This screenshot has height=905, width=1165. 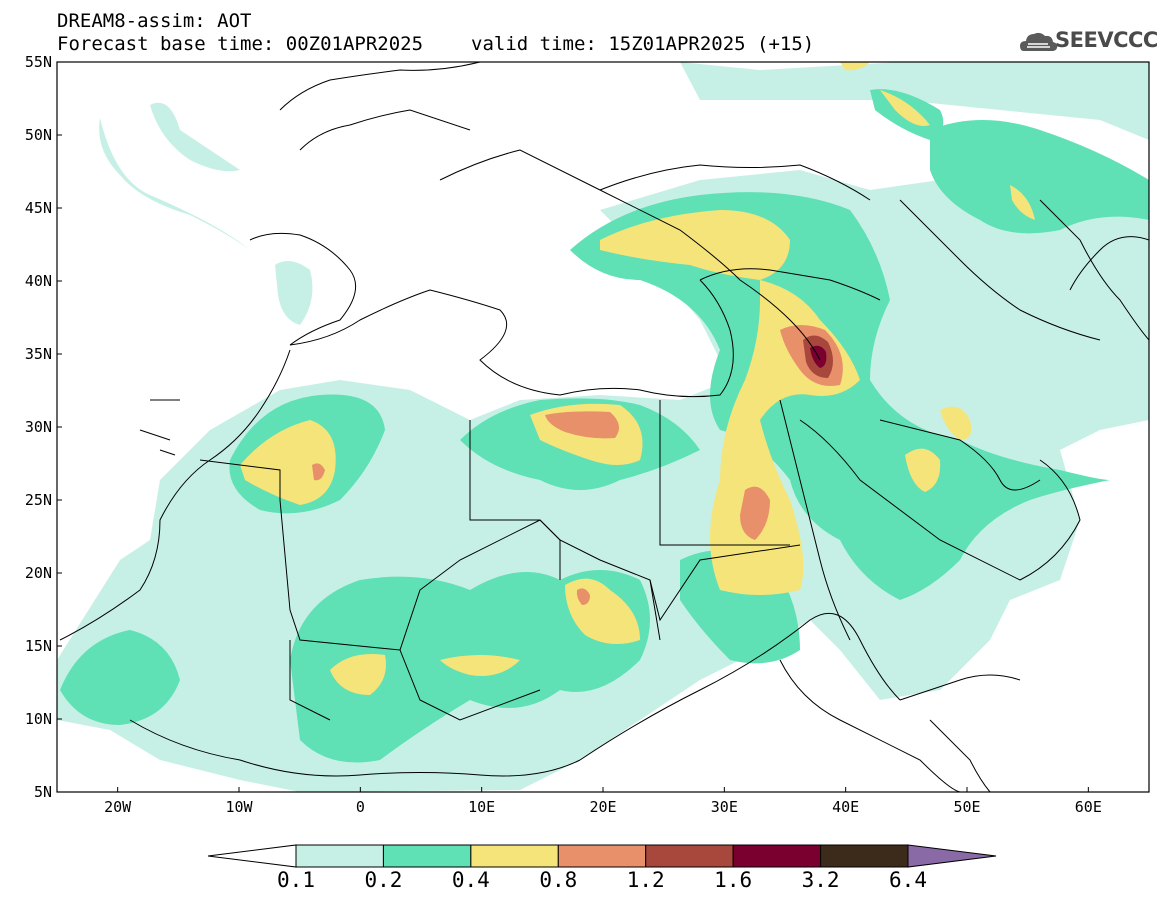 What do you see at coordinates (38, 500) in the screenshot?
I see `lat-label: 25N` at bounding box center [38, 500].